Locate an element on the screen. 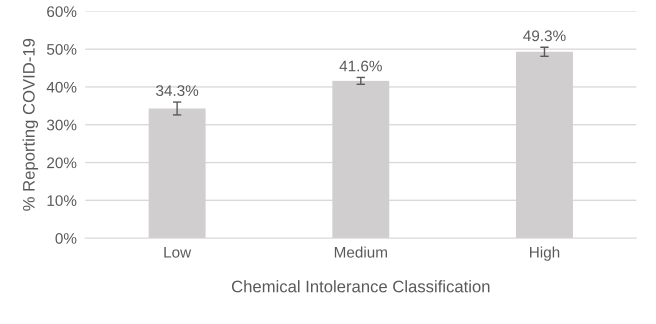 Image resolution: width=656 pixels, height=324 pixels. y-tick-label: 20% is located at coordinates (61, 162).